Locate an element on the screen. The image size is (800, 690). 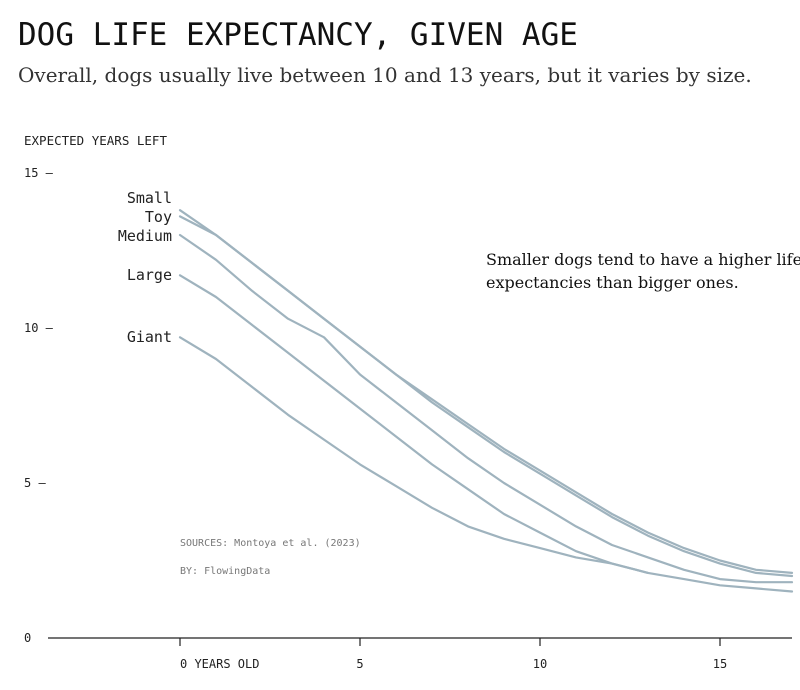
series-label-large: Large is located at coordinates (149, 275).